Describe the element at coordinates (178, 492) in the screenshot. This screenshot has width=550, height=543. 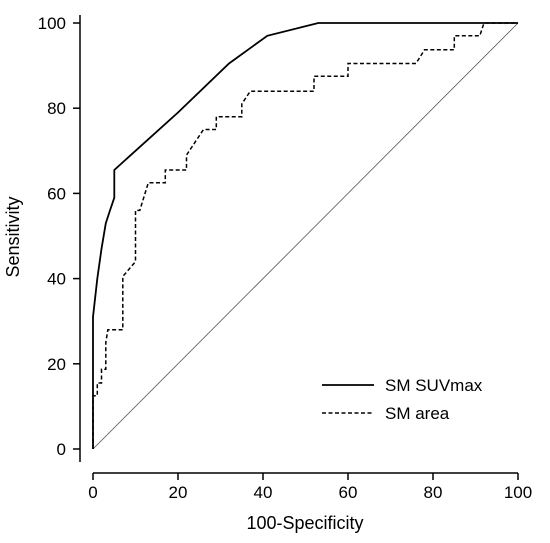
I see `x-tick-label: 20` at that location.